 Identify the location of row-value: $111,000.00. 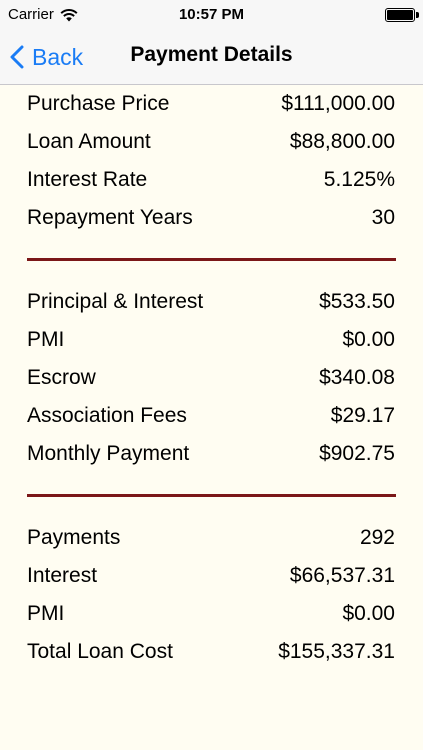
(338, 103).